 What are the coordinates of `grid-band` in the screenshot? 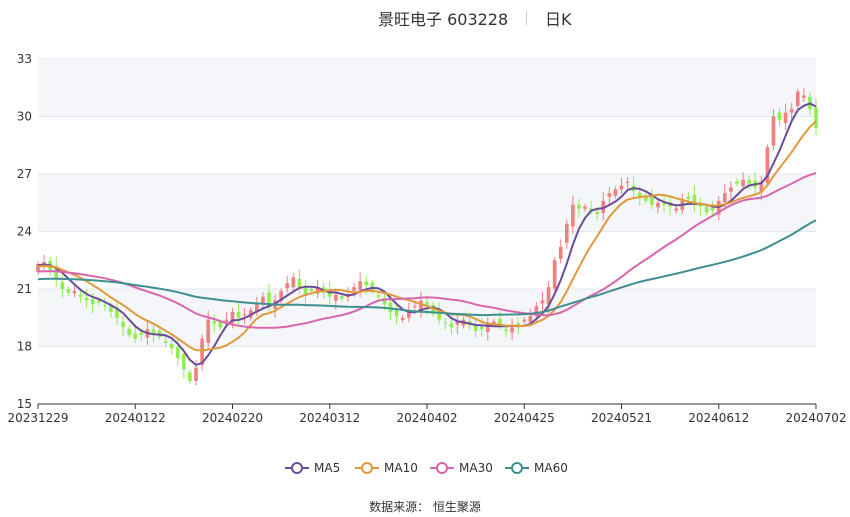 It's located at (427, 203).